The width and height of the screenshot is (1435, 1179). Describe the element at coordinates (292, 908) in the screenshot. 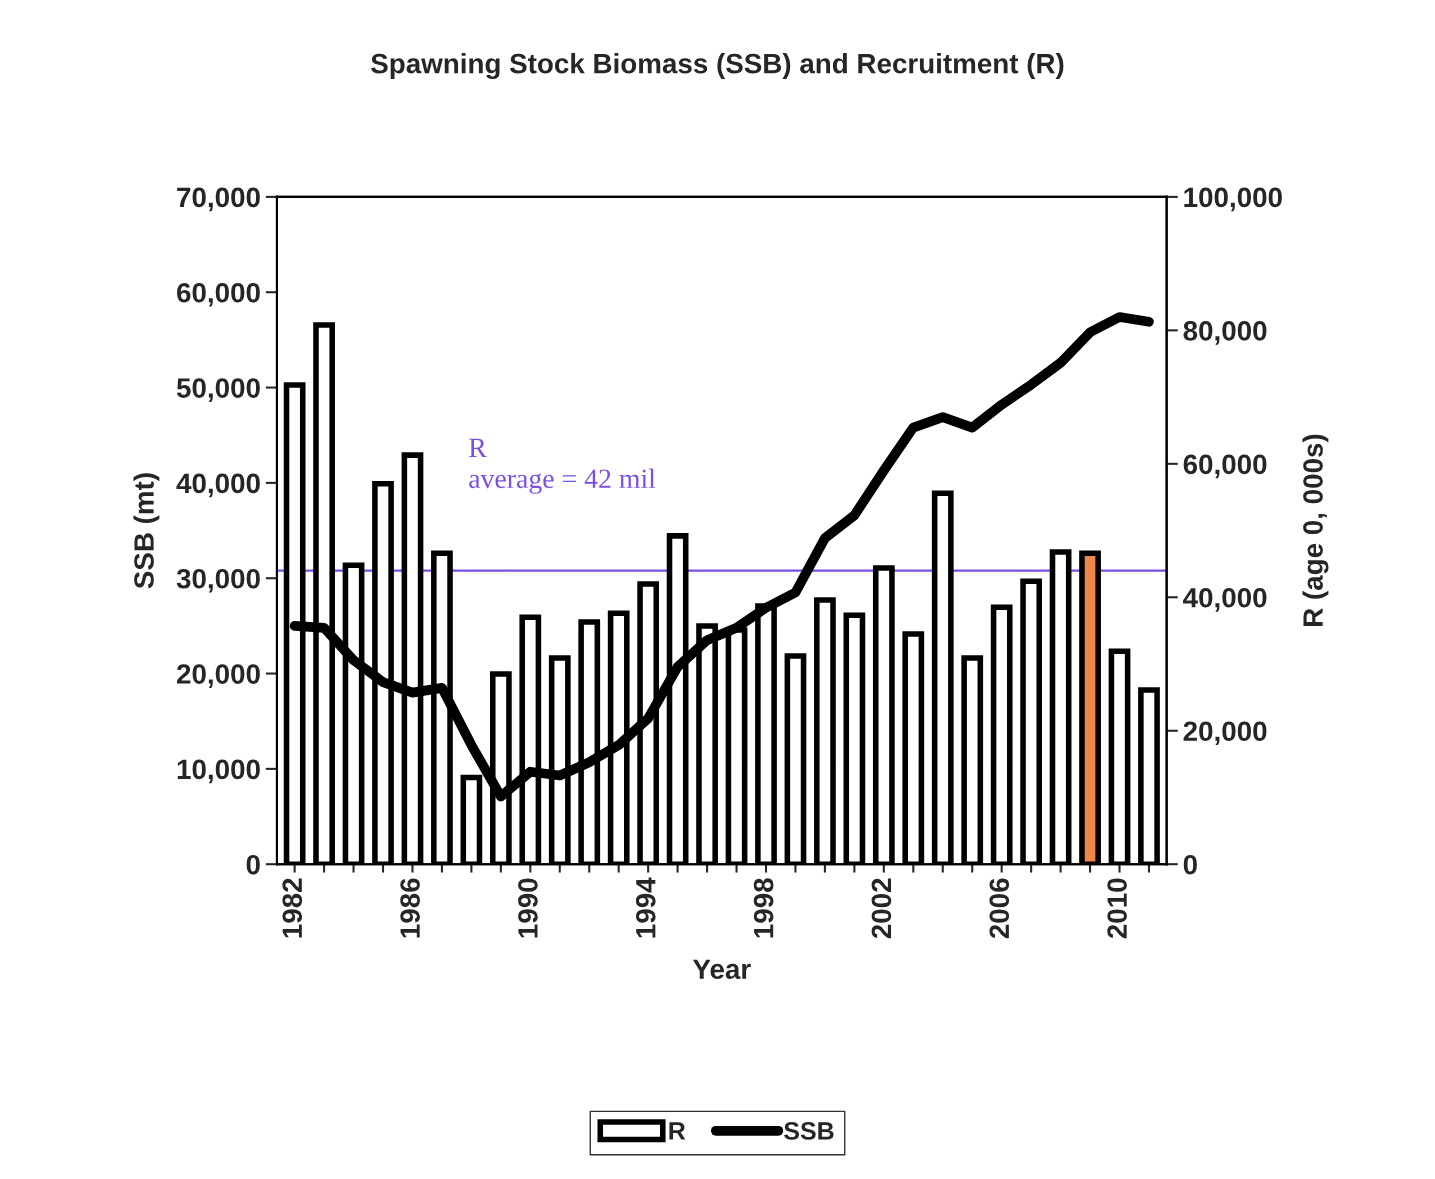

I see `x-tick-label: 1982` at that location.